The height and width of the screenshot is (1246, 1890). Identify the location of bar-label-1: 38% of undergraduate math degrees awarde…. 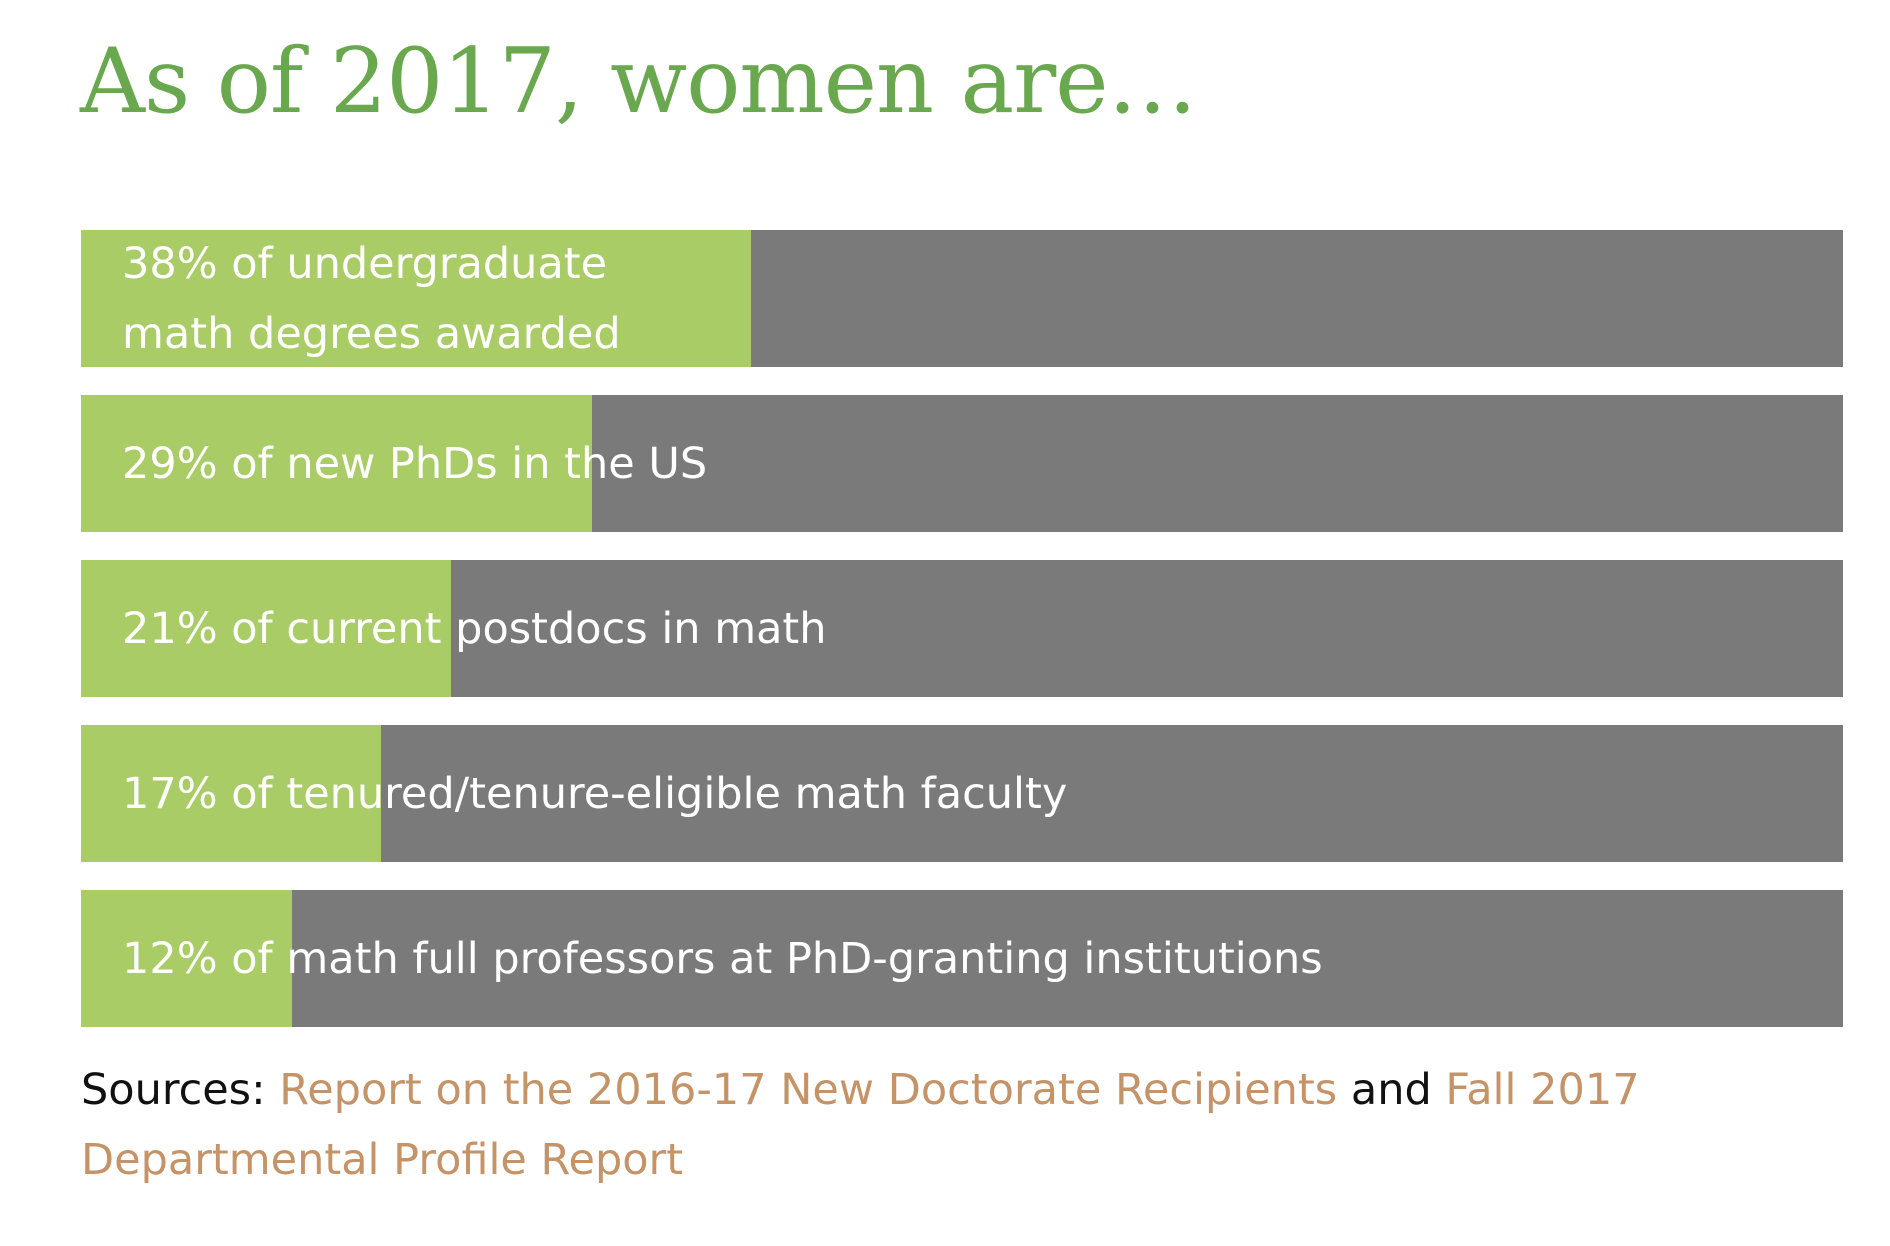
(371, 298).